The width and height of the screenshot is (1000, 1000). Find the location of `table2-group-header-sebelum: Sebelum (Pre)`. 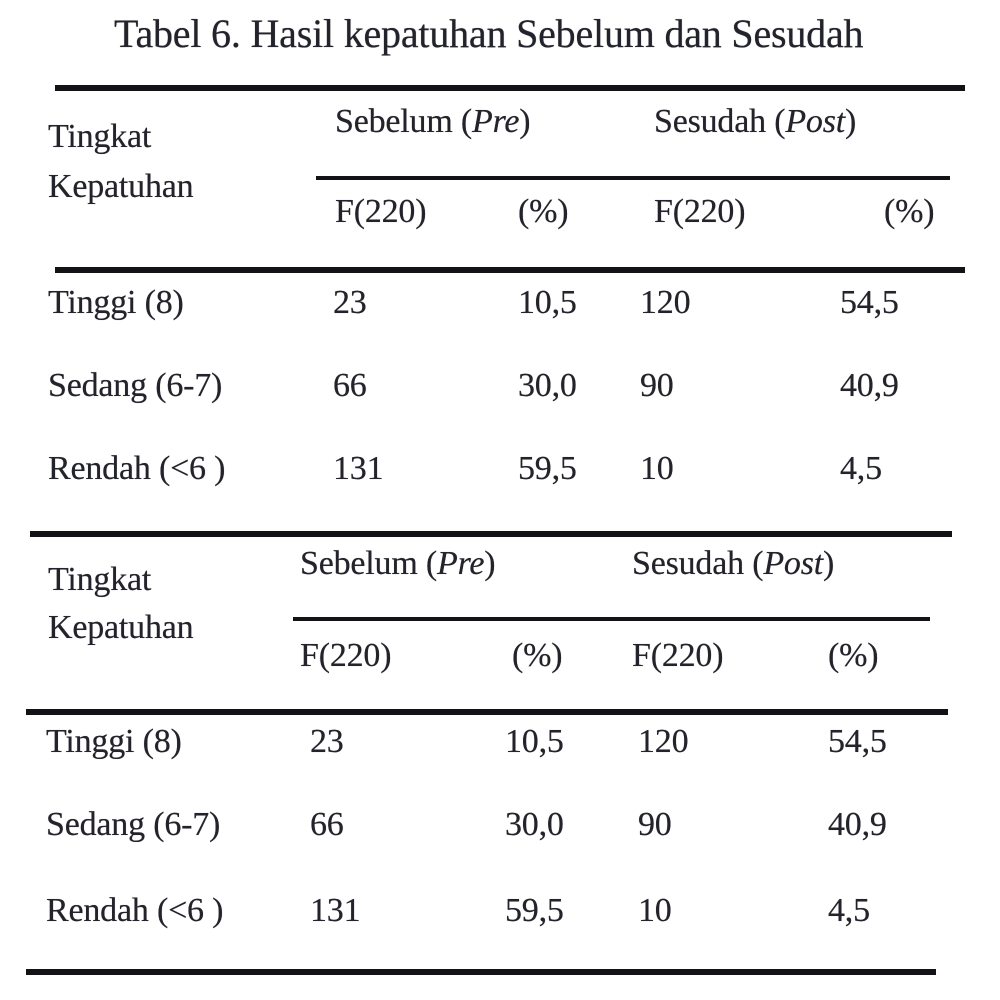

table2-group-header-sebelum: Sebelum (Pre) is located at coordinates (398, 563).